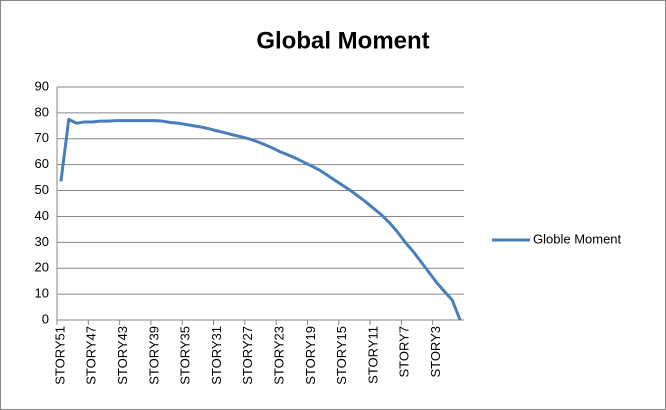  Describe the element at coordinates (342, 40) in the screenshot. I see `chart-title: Global Moment` at that location.